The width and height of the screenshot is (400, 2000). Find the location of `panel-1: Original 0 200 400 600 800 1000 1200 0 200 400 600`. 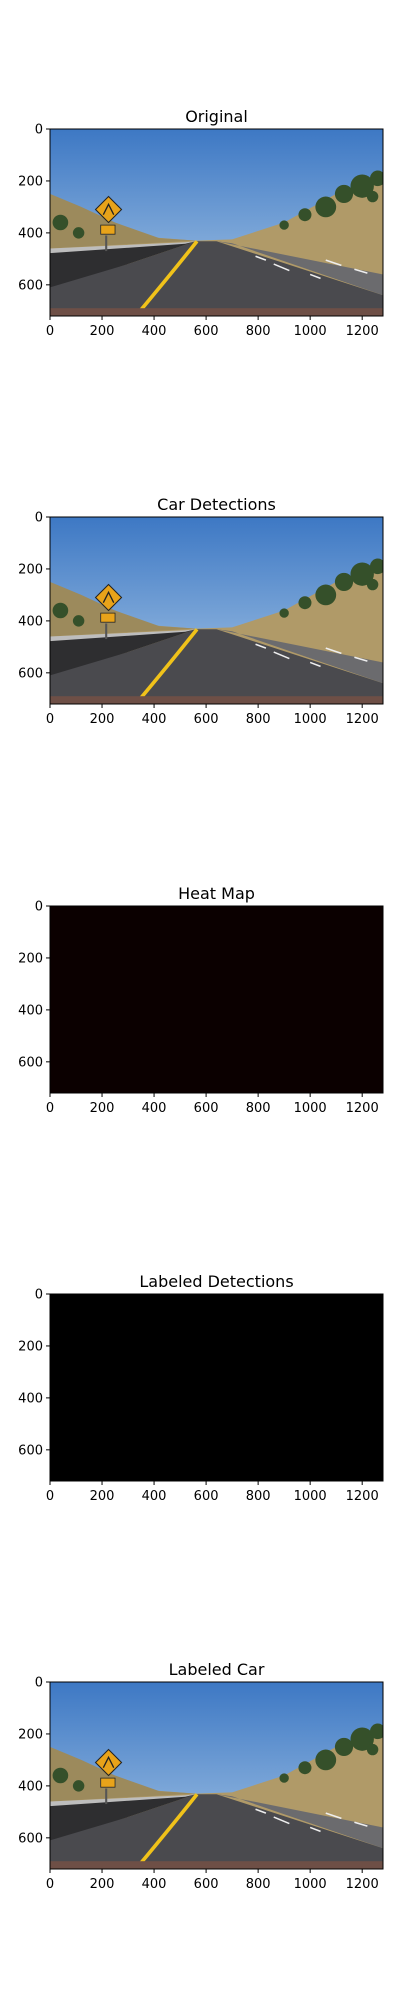

panel-1: Original 0 200 400 600 800 1000 1200 0 200 400 600 is located at coordinates (201, 223).